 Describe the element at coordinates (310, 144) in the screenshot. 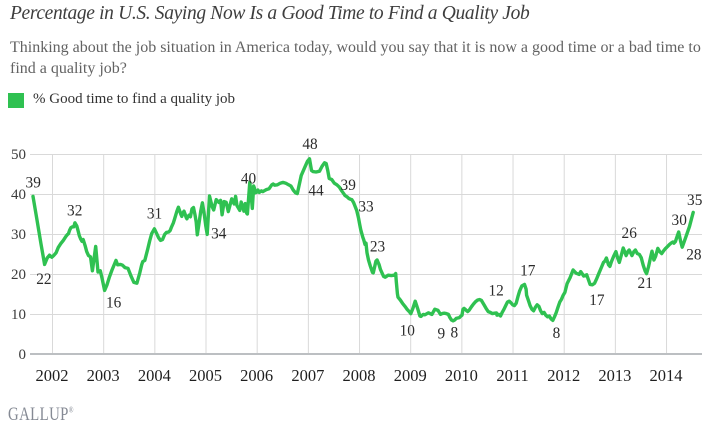

I see `svg-text: 48` at that location.